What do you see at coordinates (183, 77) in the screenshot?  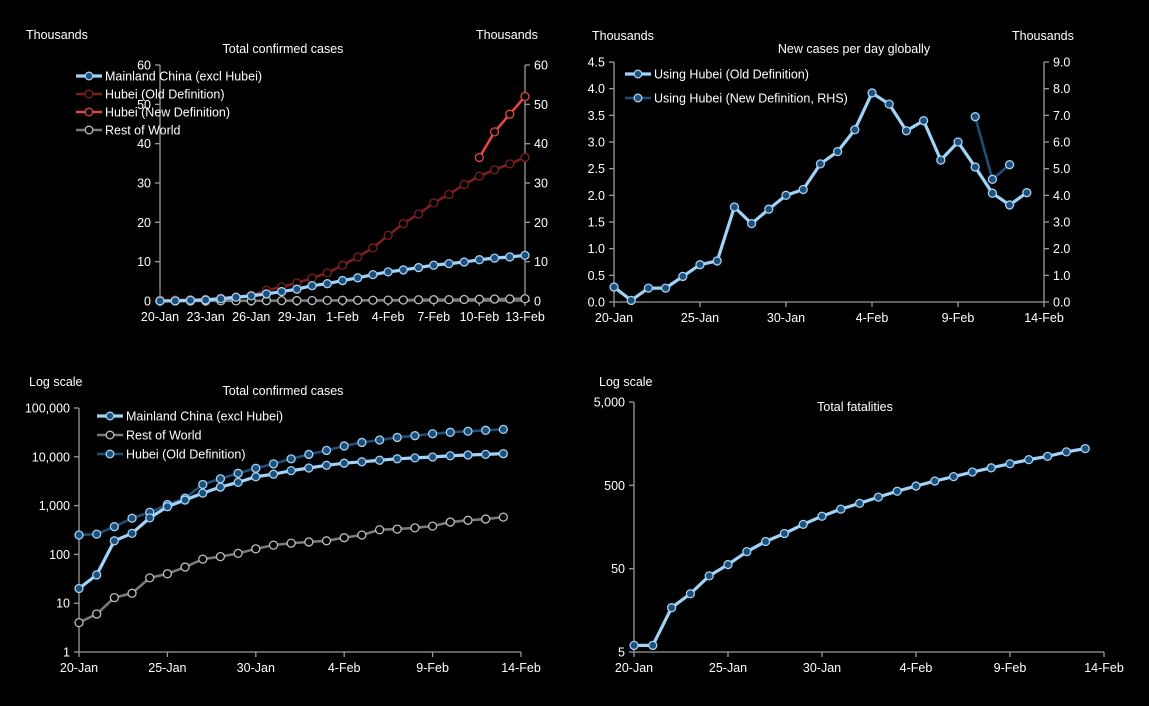 I see `legend-label: Mainland China (excl Hubei)` at bounding box center [183, 77].